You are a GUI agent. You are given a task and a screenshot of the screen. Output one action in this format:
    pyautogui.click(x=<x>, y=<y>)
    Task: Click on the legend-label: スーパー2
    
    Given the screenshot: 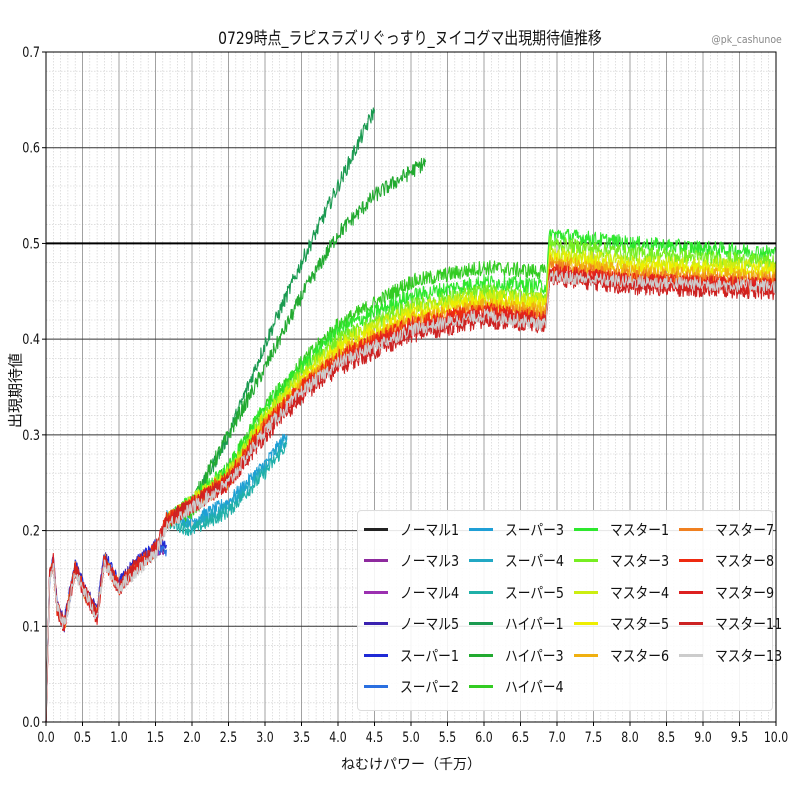 What is the action you would take?
    pyautogui.click(x=429, y=687)
    